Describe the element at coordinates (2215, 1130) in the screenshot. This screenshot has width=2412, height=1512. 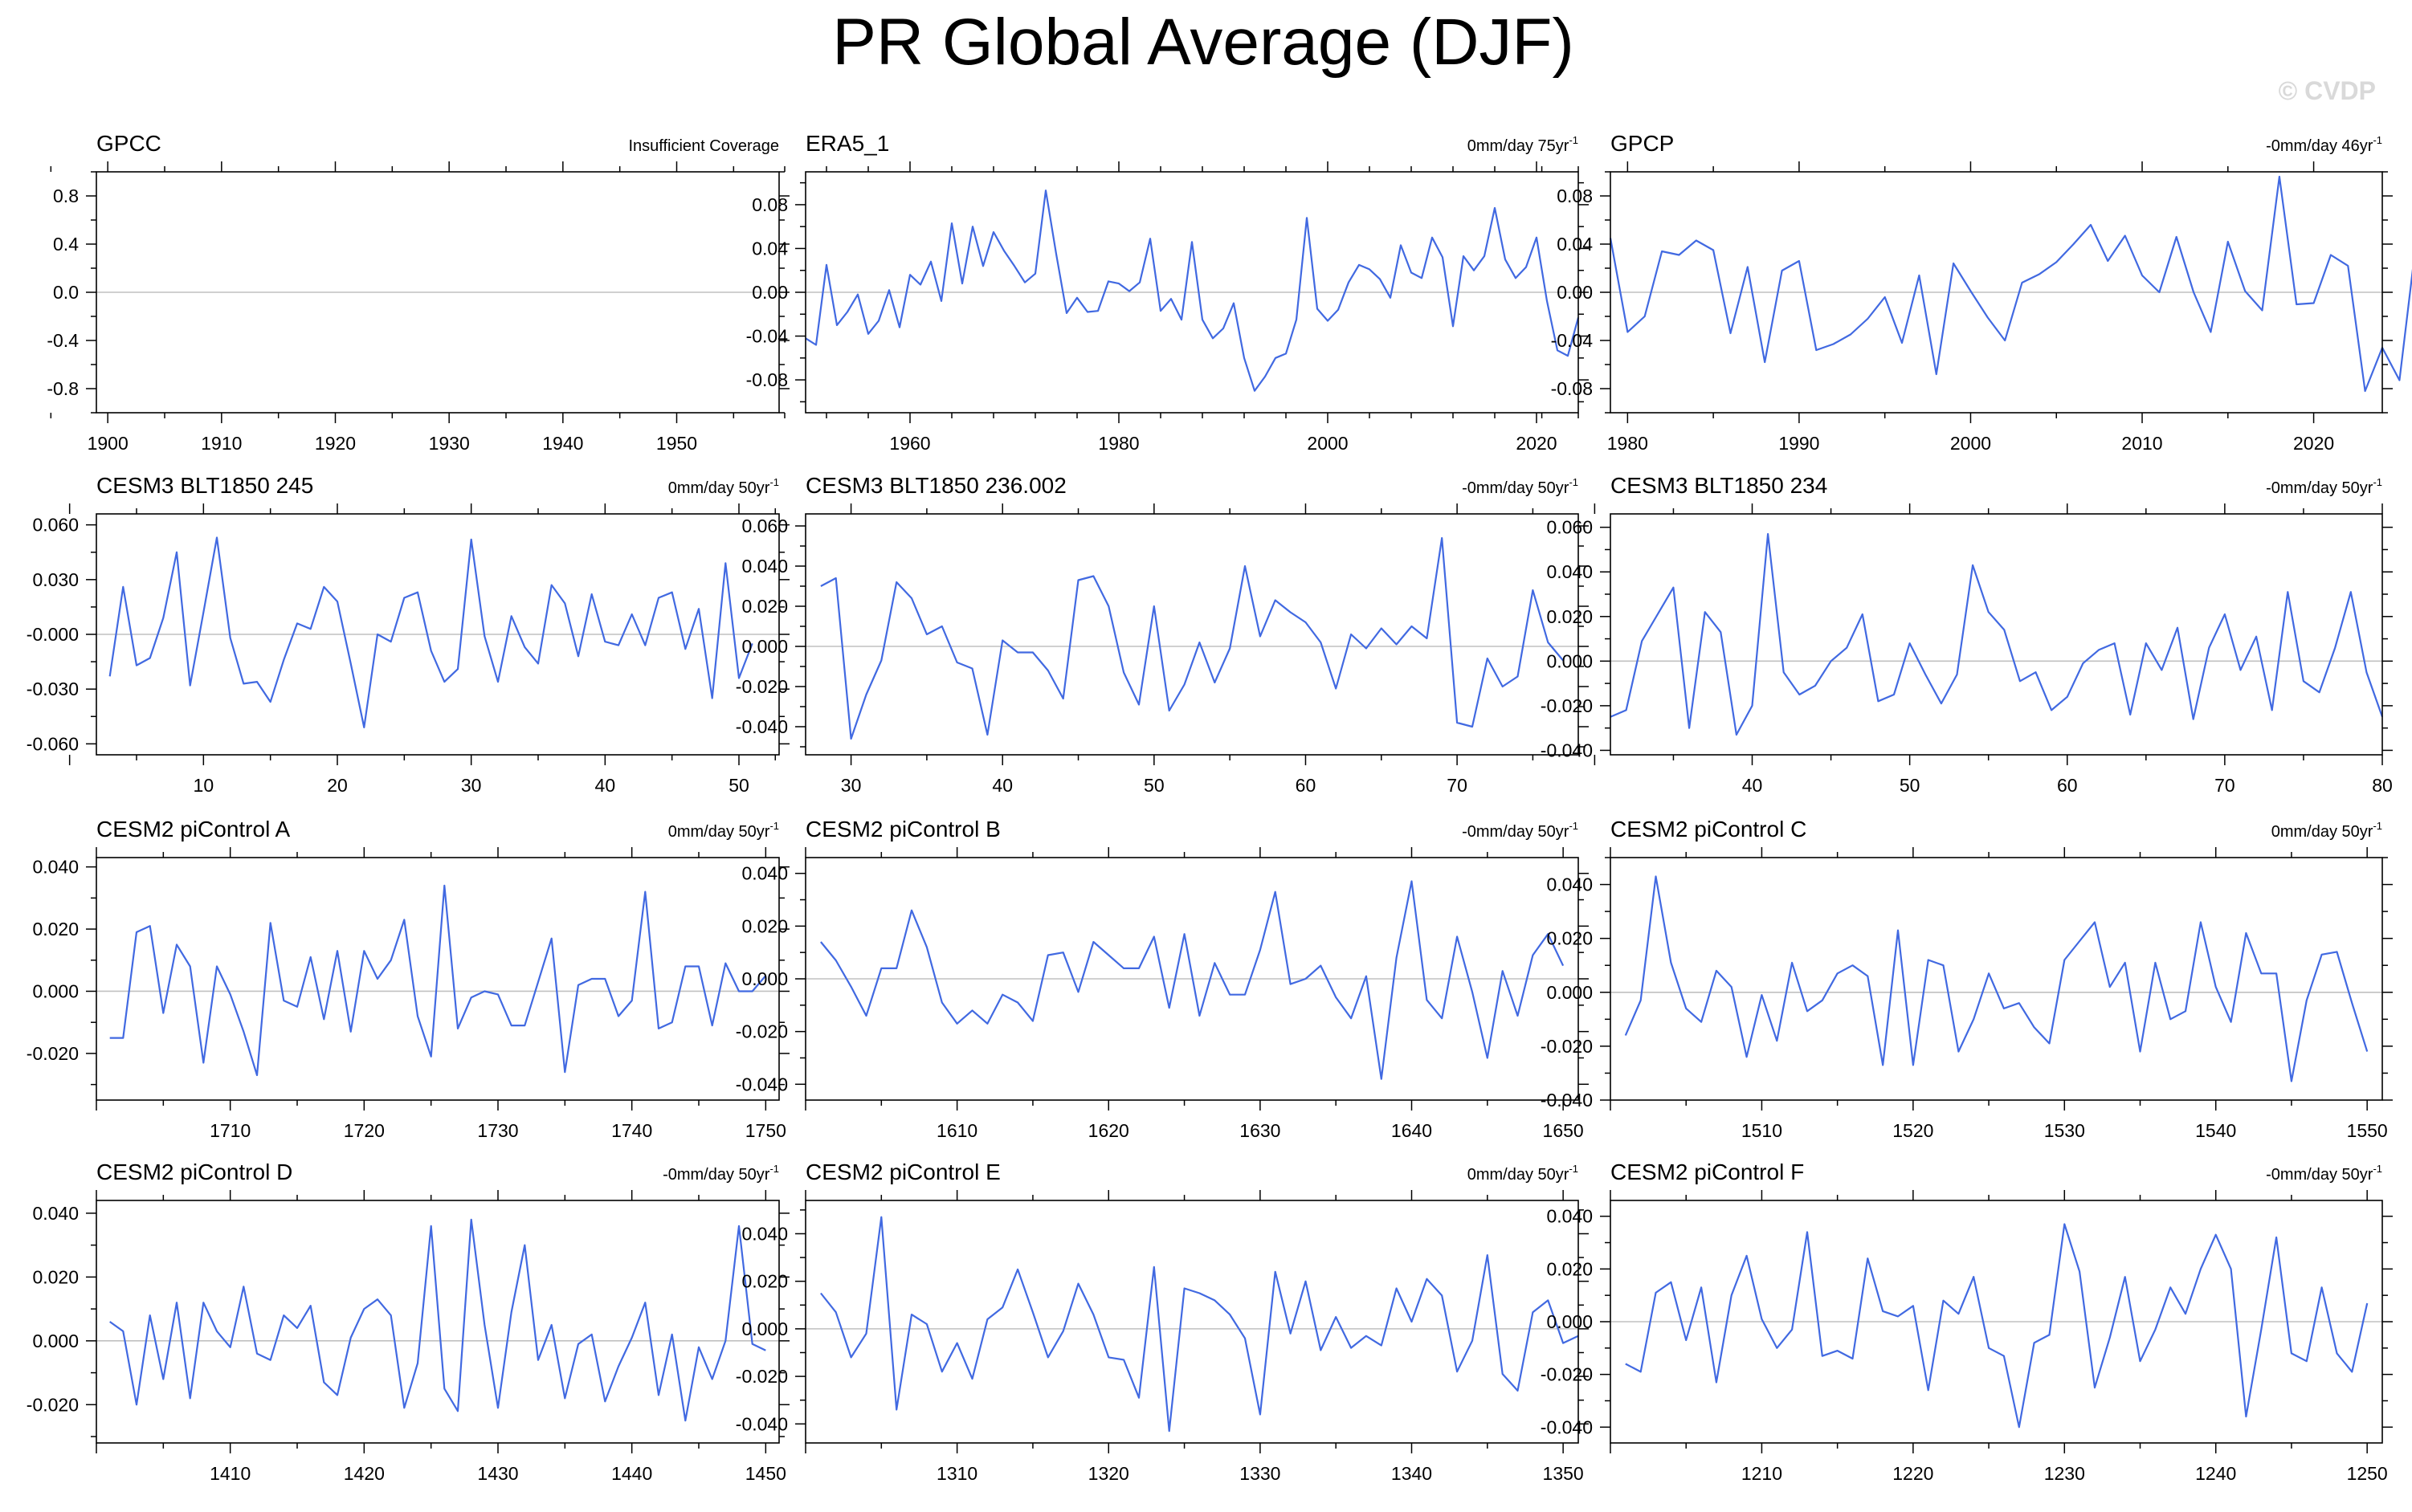
I see `x-tick-label: 1540` at that location.